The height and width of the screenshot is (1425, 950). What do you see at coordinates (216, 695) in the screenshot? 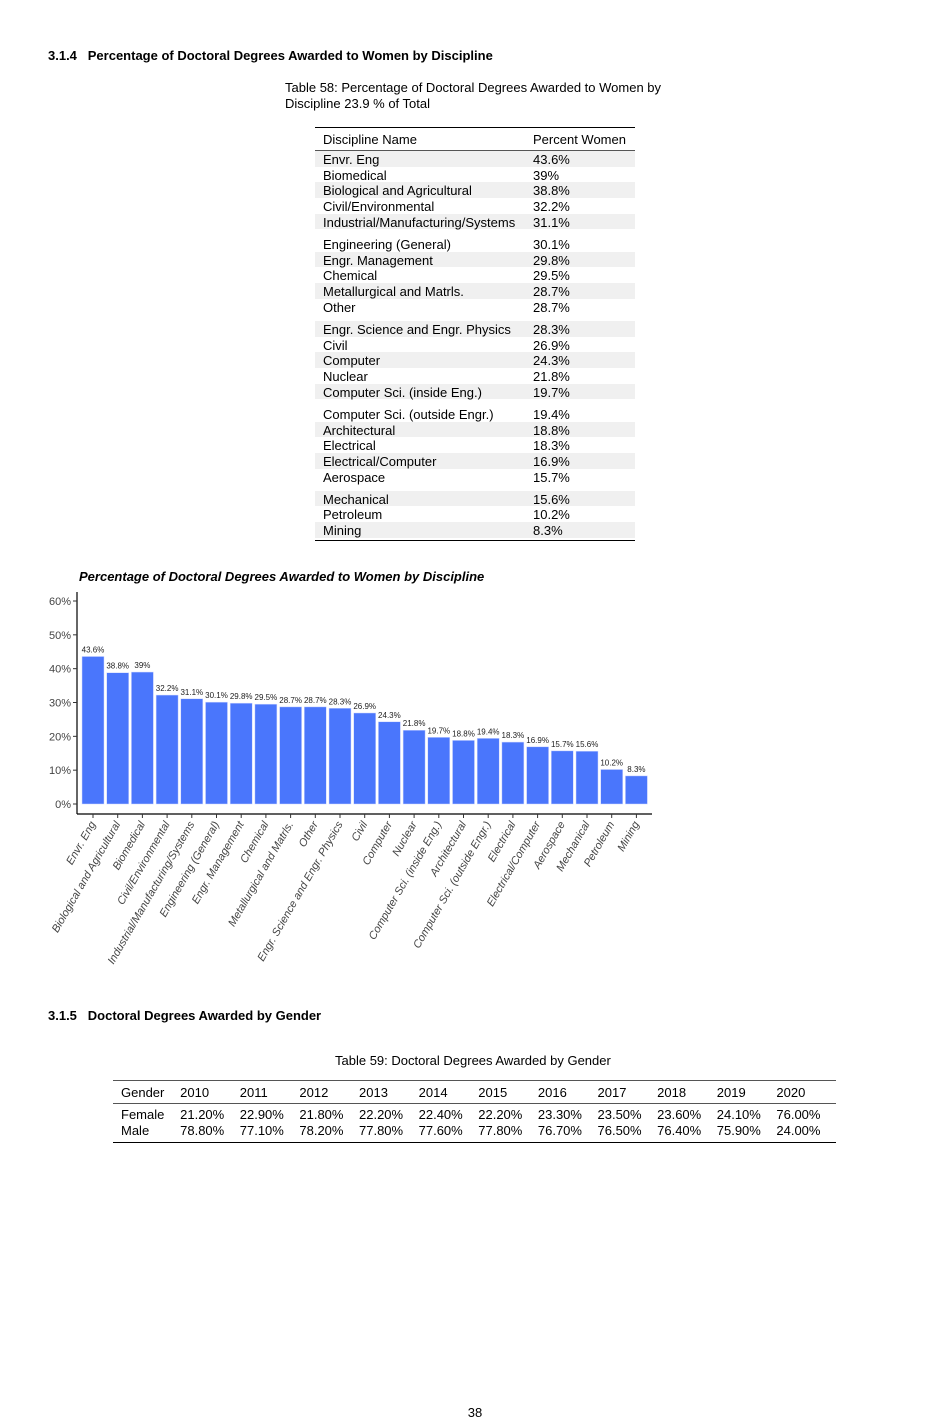
I see `data-label: 30.1%` at bounding box center [216, 695].